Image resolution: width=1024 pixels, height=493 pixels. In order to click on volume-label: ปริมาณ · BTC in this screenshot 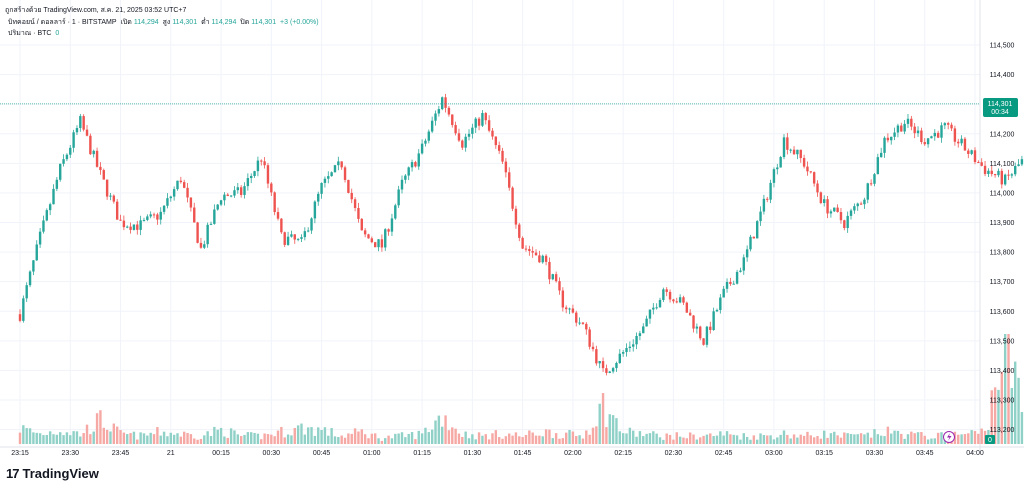, I will do `click(30, 33)`.